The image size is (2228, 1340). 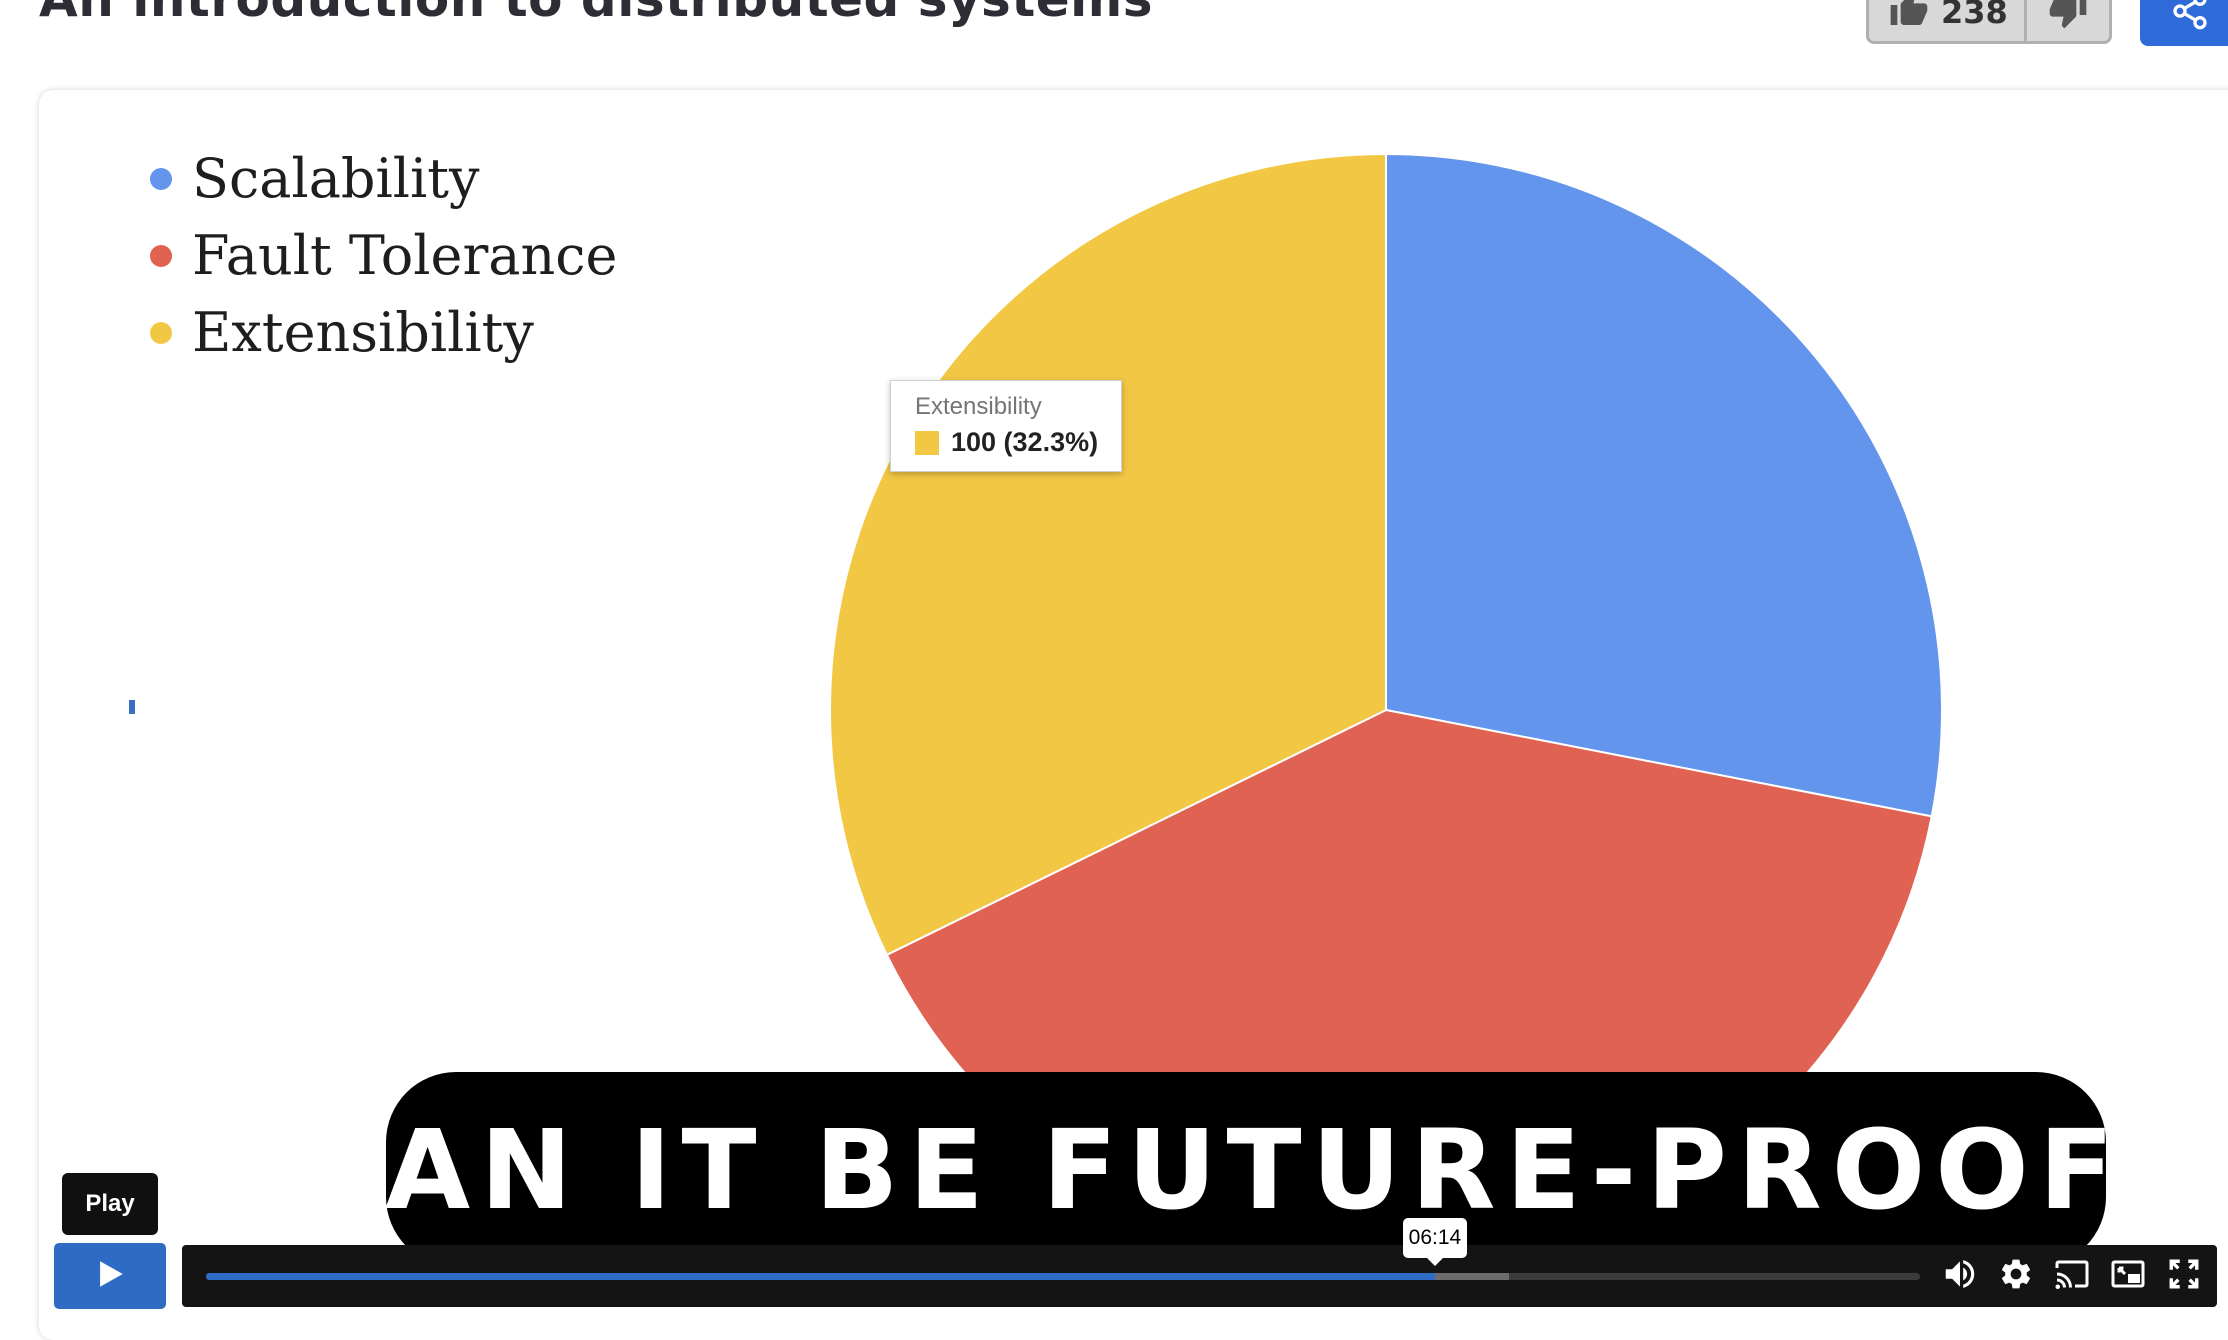 I want to click on cast-button, so click(x=2072, y=1276).